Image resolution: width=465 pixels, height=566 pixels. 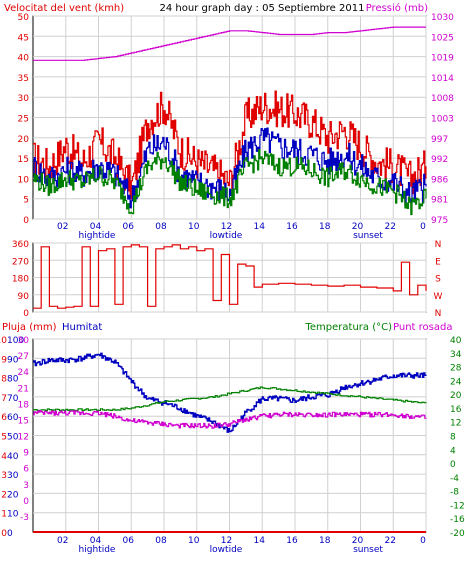 I want to click on pressure-tick-label: 1019, so click(x=442, y=59).